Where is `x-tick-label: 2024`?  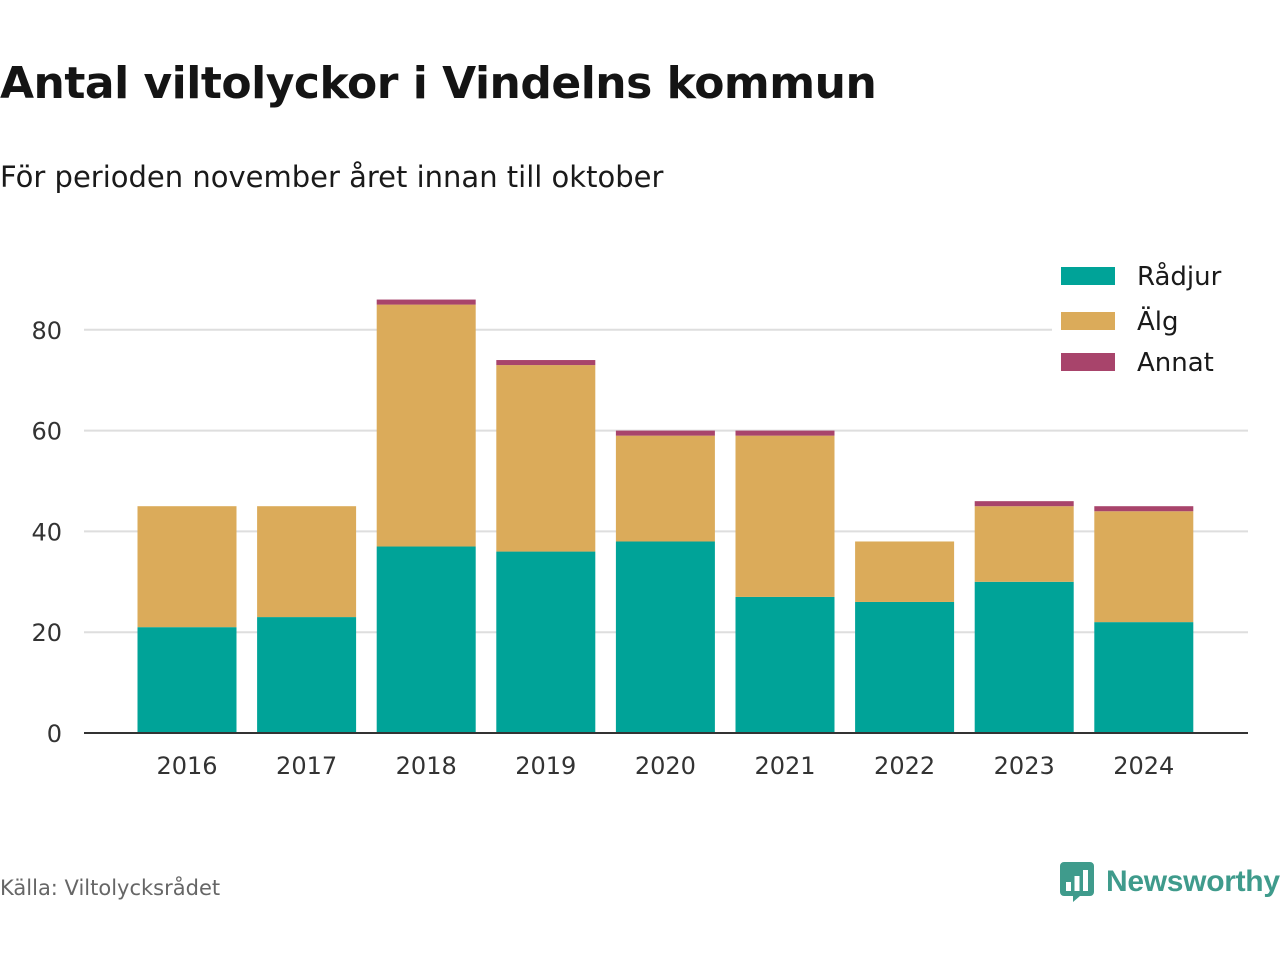
x-tick-label: 2024 is located at coordinates (1143, 766).